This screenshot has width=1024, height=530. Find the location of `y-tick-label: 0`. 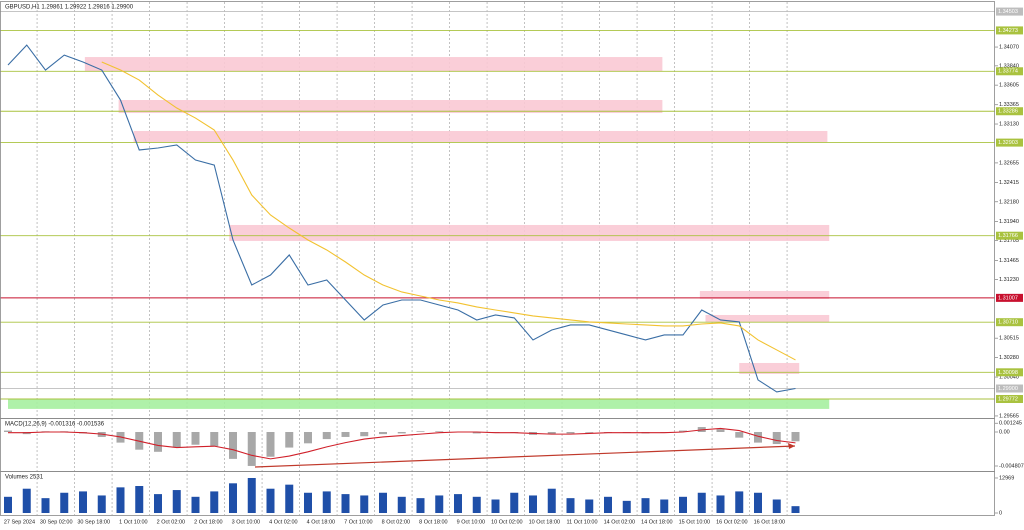

y-tick-label: 0 is located at coordinates (1000, 513).